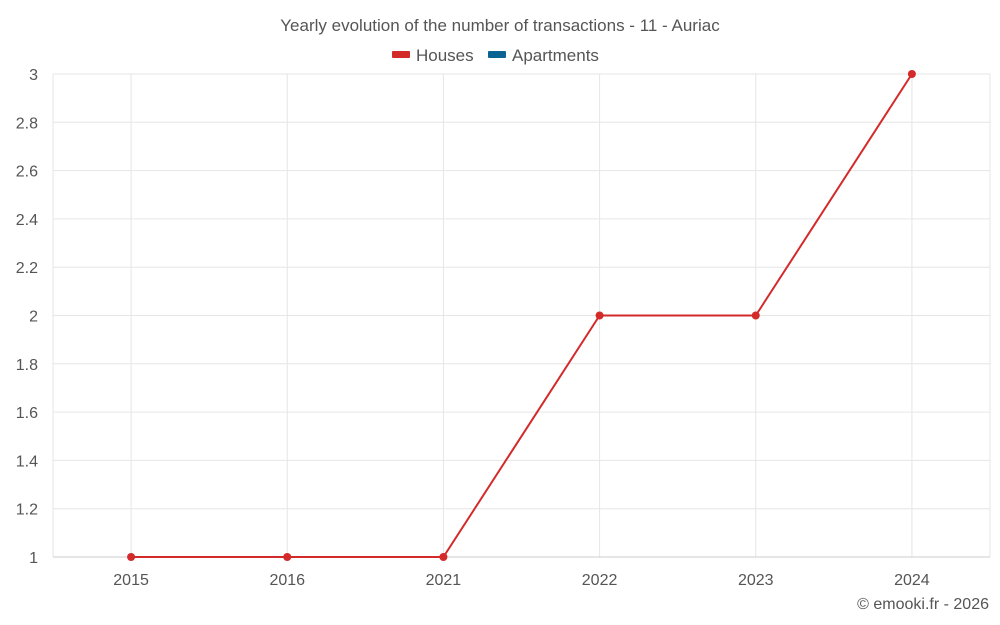 This screenshot has height=625, width=1000. Describe the element at coordinates (445, 55) in the screenshot. I see `legend-label-houses: Houses` at that location.